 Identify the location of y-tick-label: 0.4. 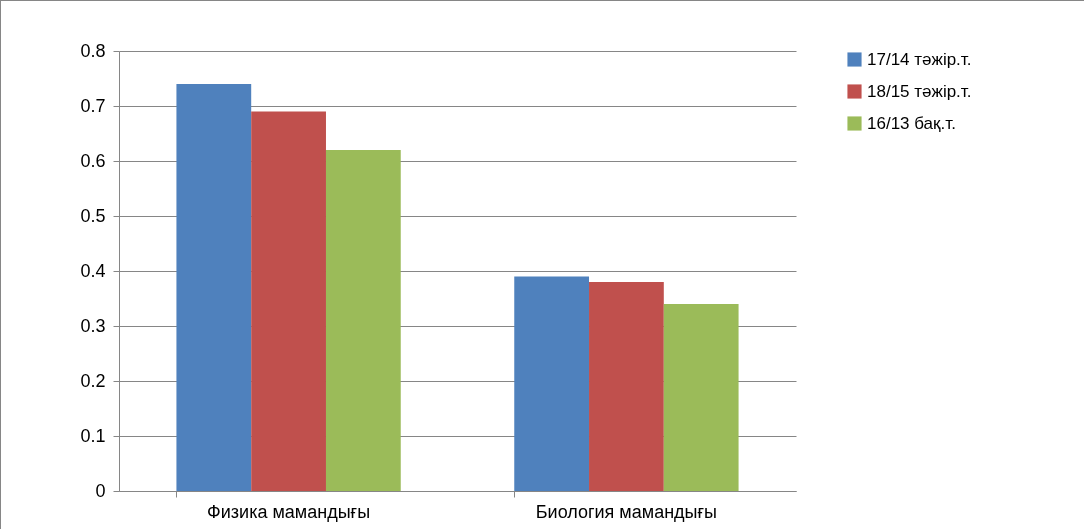
(93, 270).